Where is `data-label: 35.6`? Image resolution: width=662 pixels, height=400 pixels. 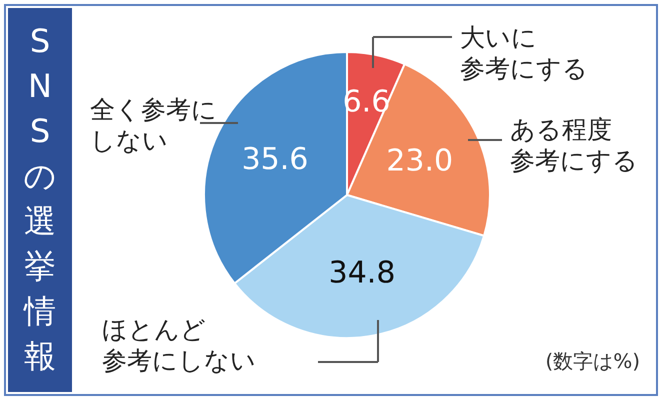 data-label: 35.6 is located at coordinates (275, 159).